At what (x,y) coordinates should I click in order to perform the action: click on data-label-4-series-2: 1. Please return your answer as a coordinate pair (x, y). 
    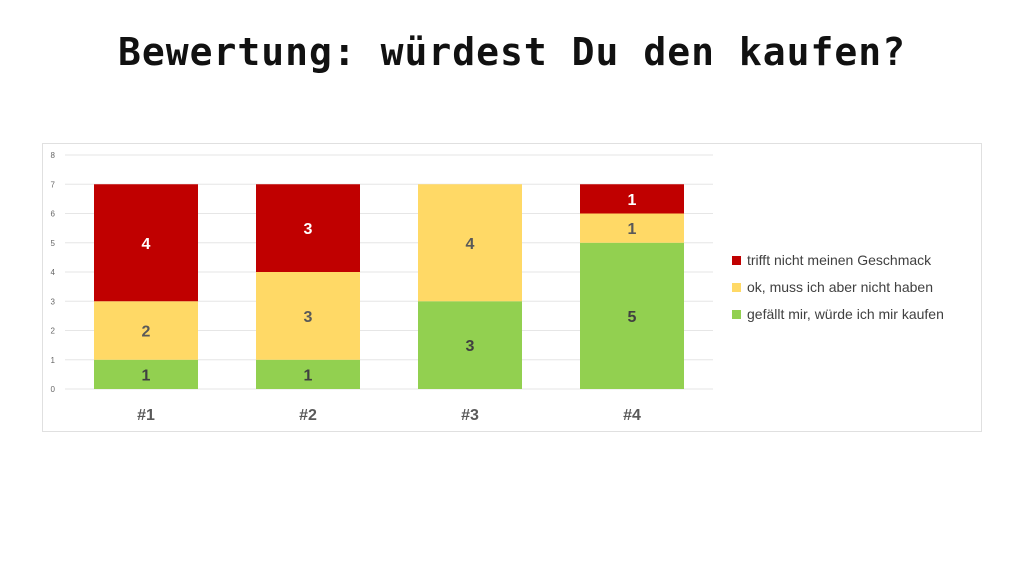
    Looking at the image, I should click on (632, 229).